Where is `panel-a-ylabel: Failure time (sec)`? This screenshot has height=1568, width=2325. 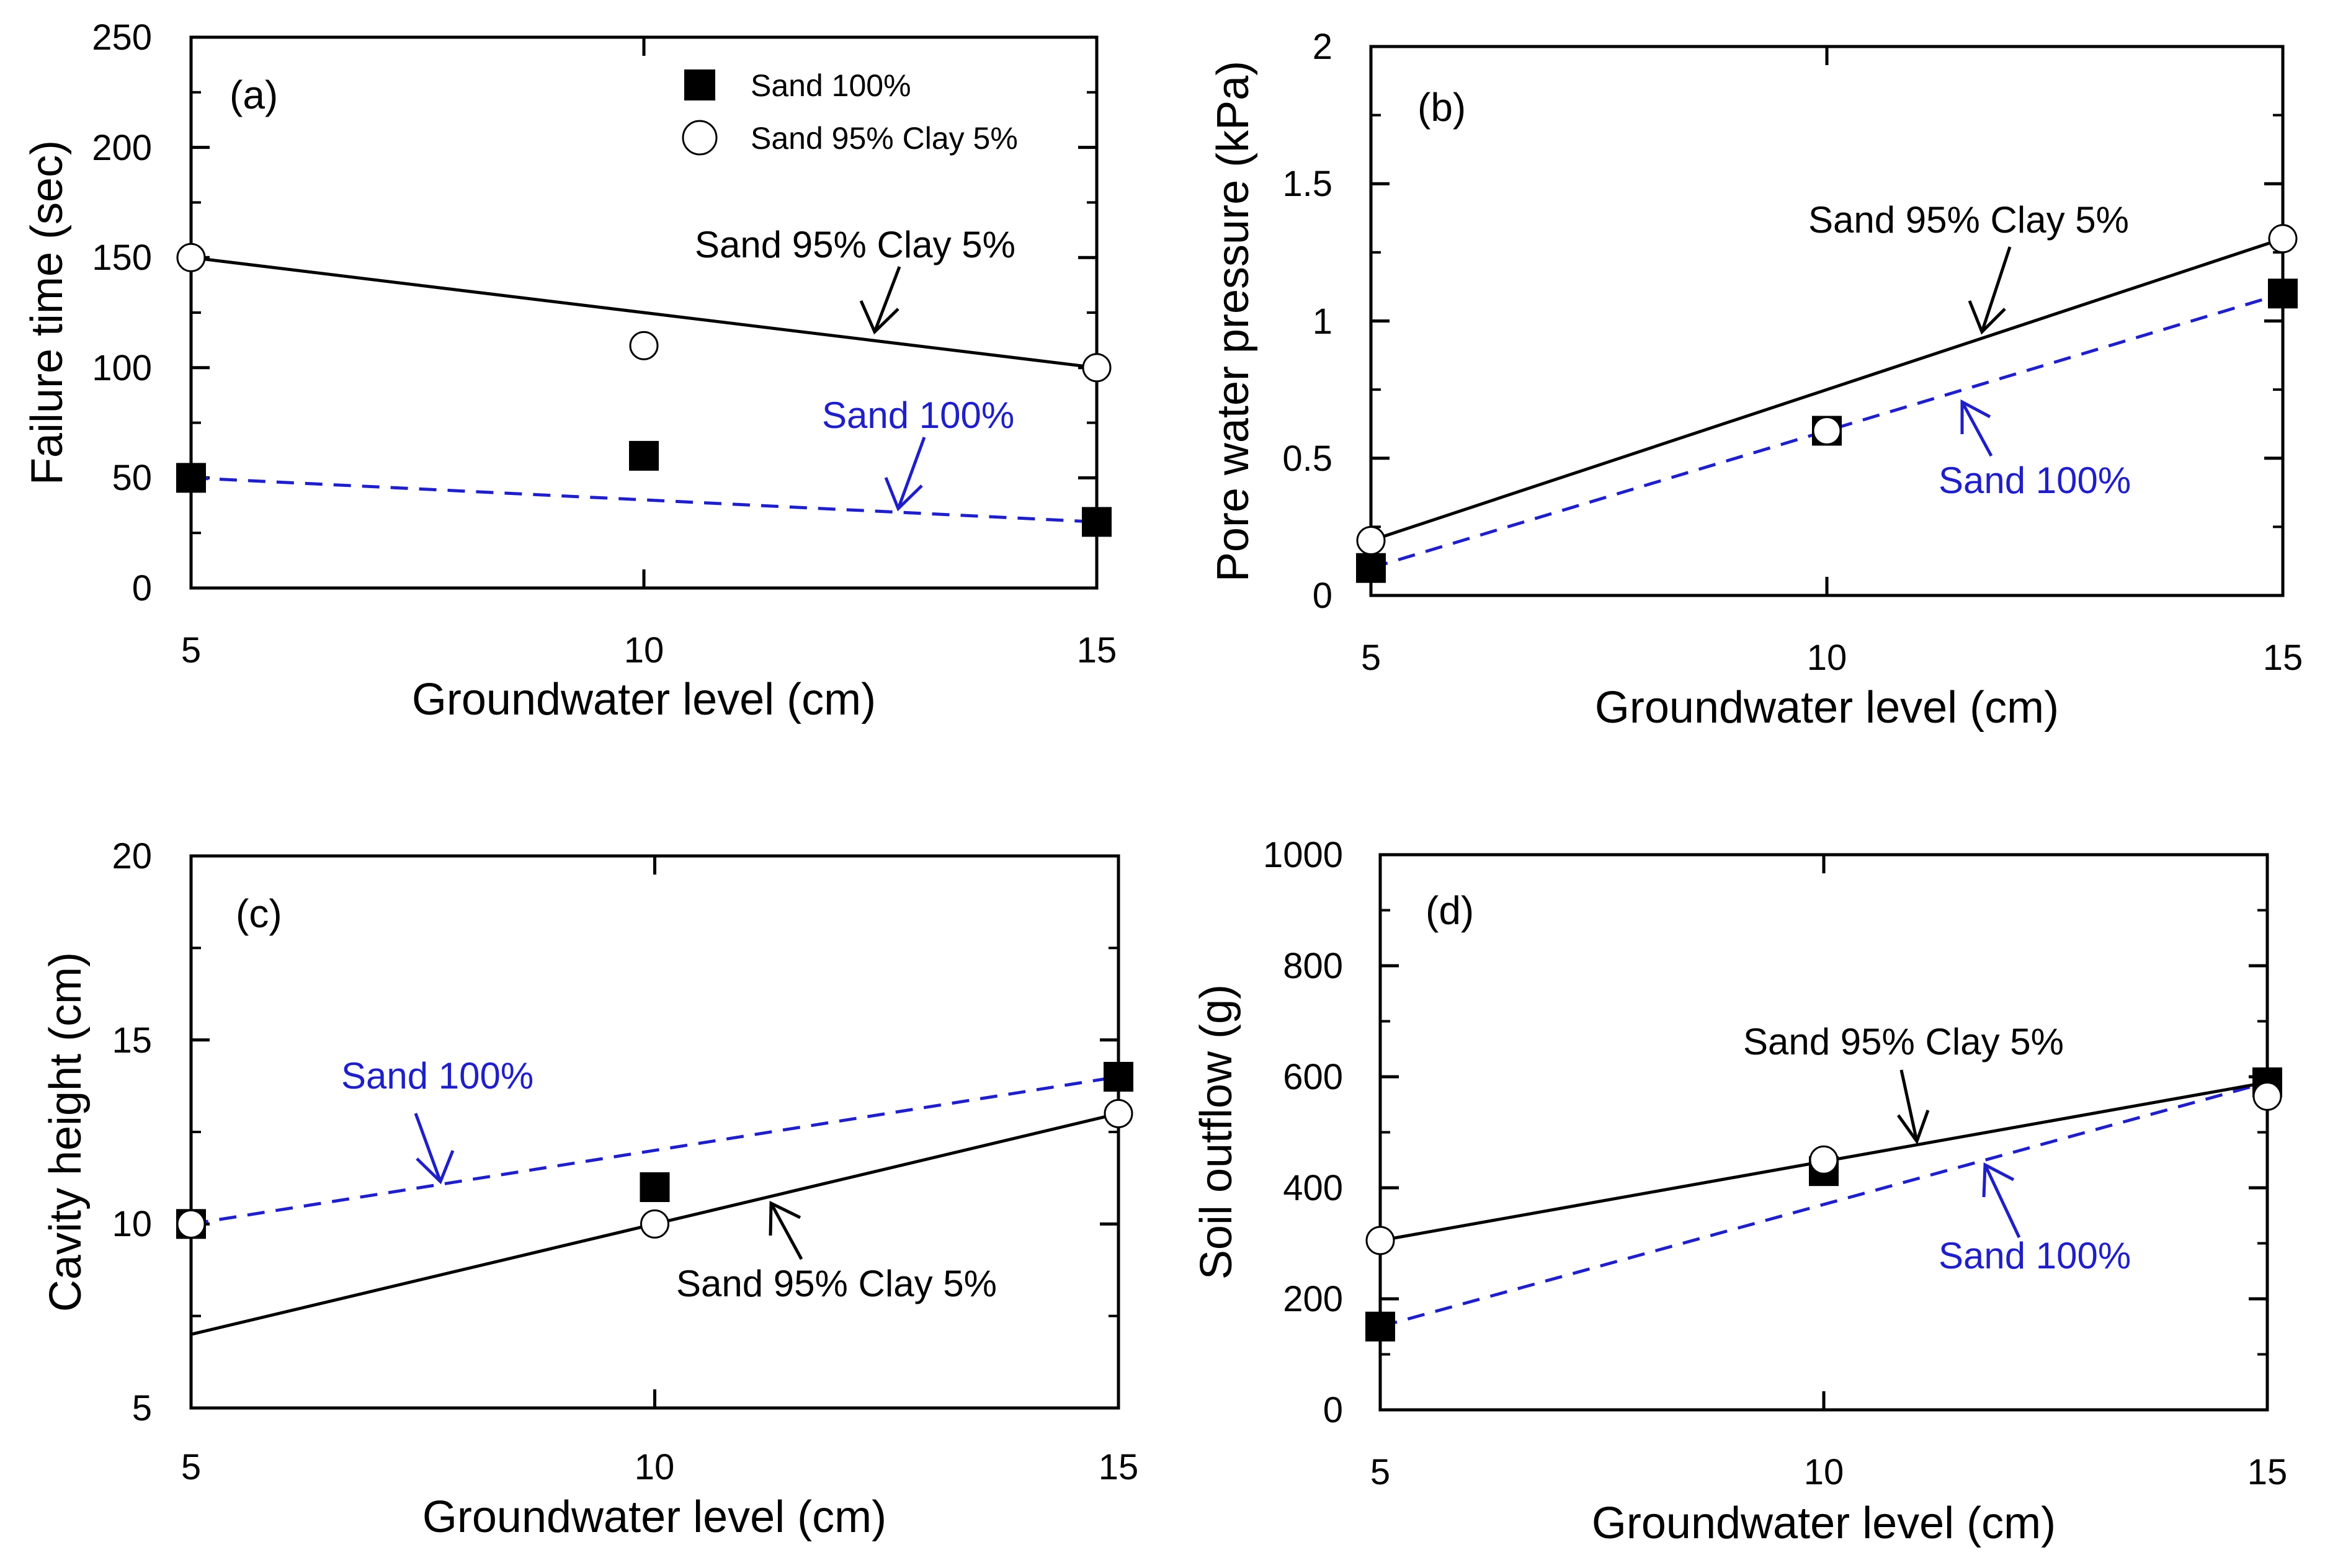 panel-a-ylabel: Failure time (sec) is located at coordinates (47, 312).